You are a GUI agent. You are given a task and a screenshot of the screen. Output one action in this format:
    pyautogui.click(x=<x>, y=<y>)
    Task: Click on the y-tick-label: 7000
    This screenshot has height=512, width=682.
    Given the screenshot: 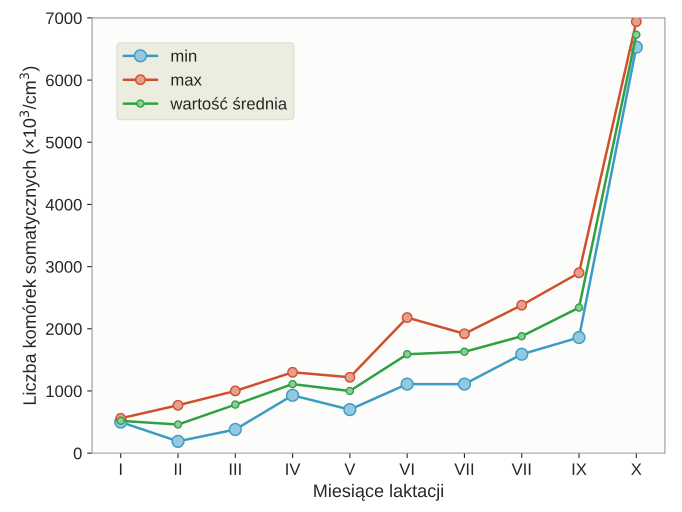 What is the action you would take?
    pyautogui.click(x=64, y=18)
    